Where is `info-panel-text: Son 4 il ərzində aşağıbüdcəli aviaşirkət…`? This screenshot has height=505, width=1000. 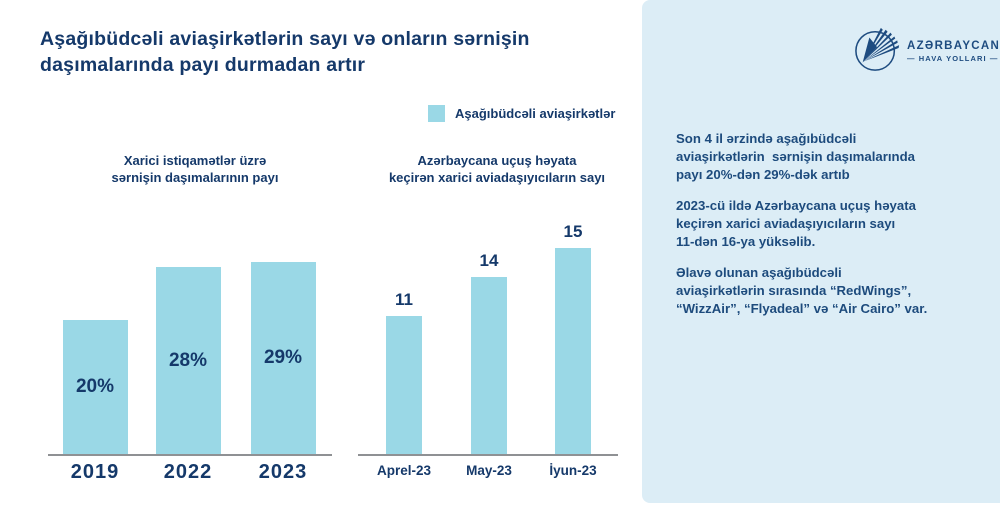 info-panel-text: Son 4 il ərzində aşağıbüdcəli aviaşirkət… is located at coordinates (826, 230).